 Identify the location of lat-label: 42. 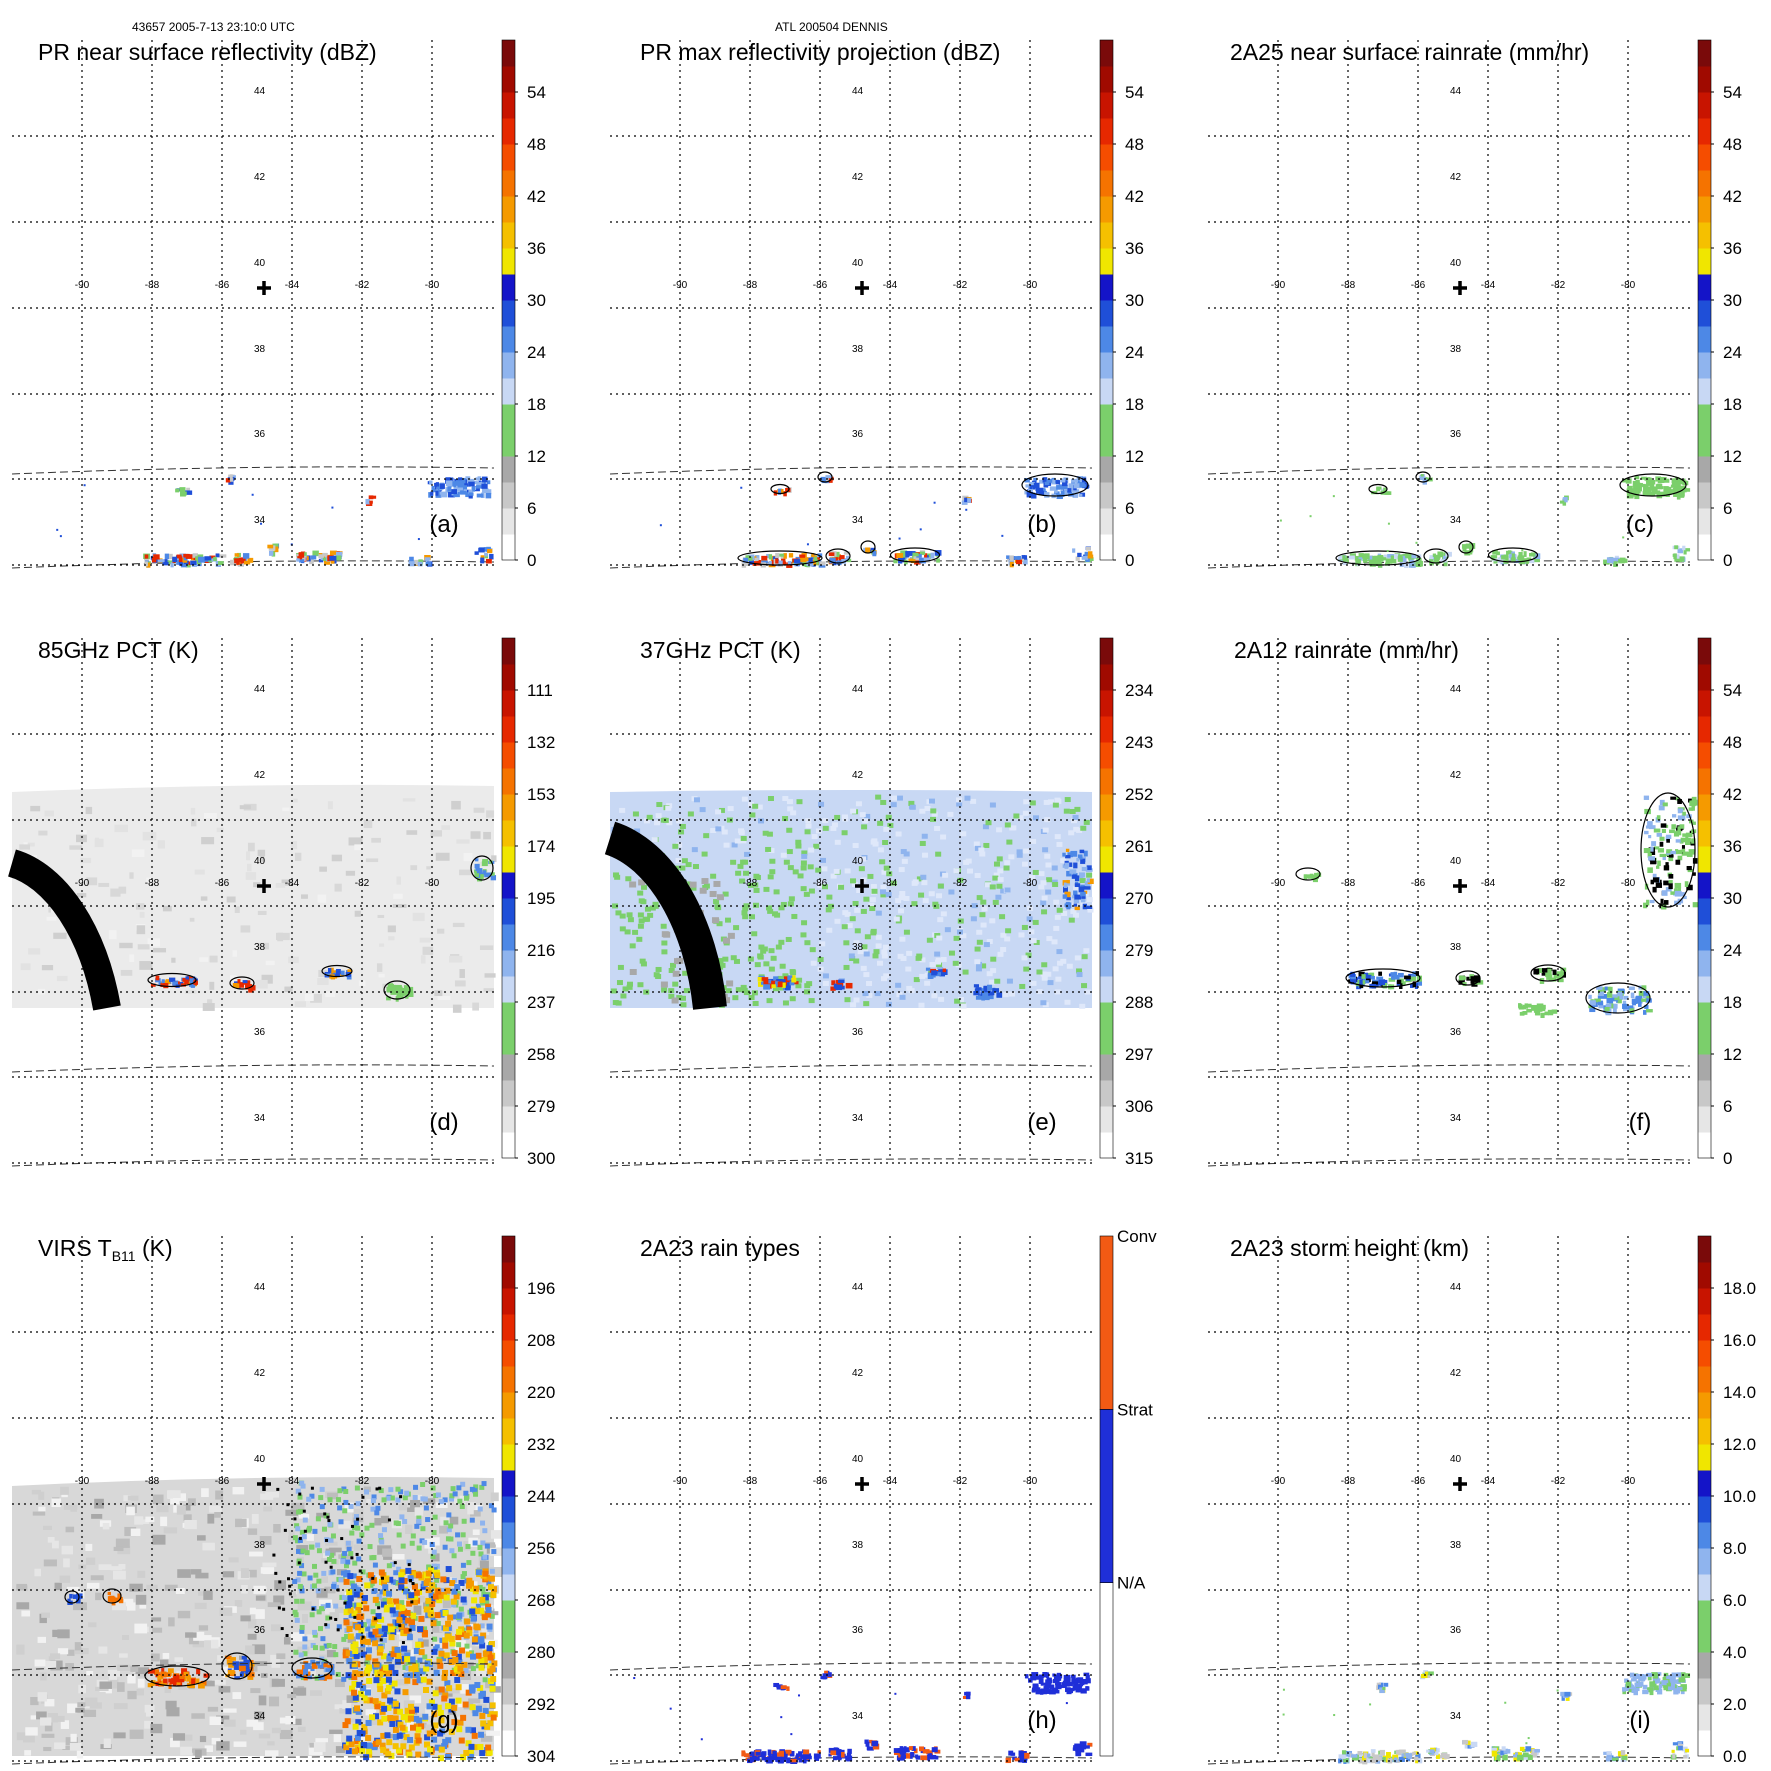
(260, 177).